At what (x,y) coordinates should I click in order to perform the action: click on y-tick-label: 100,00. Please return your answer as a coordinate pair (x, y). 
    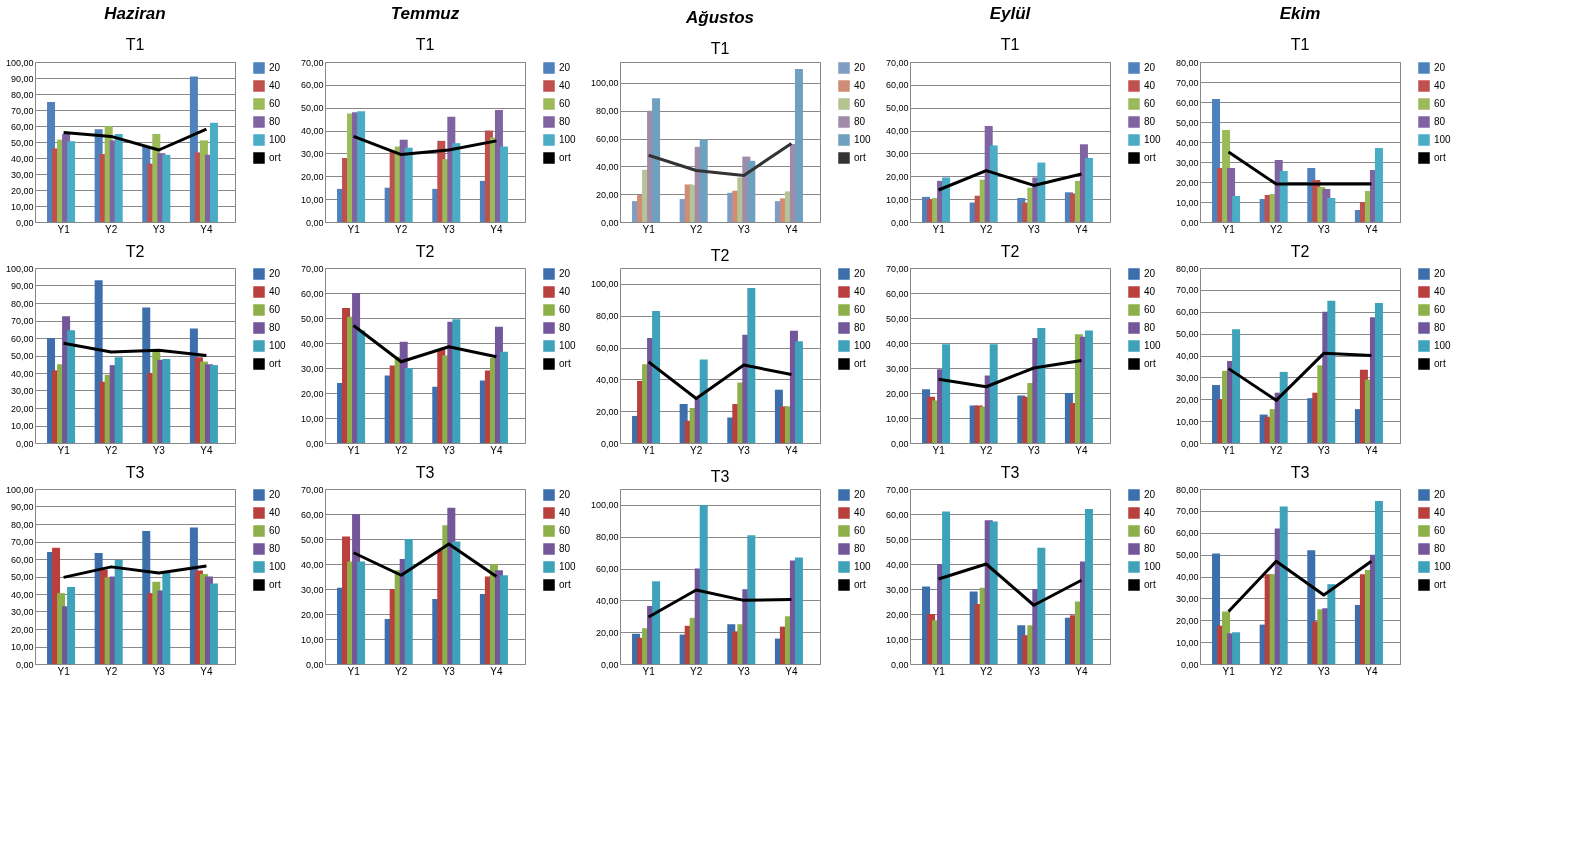
    Looking at the image, I should click on (604, 83).